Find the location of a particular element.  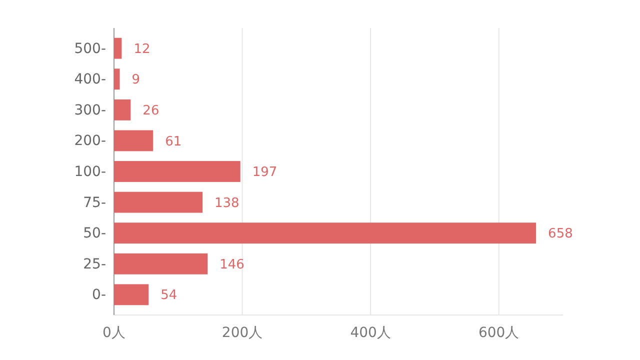

y-tick-label: 100- is located at coordinates (90, 172).